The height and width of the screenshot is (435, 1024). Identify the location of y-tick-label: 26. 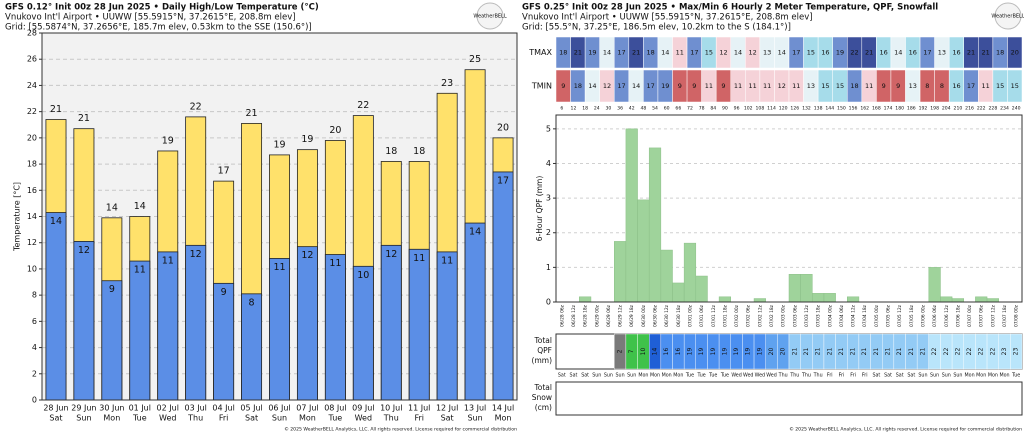
(32, 59).